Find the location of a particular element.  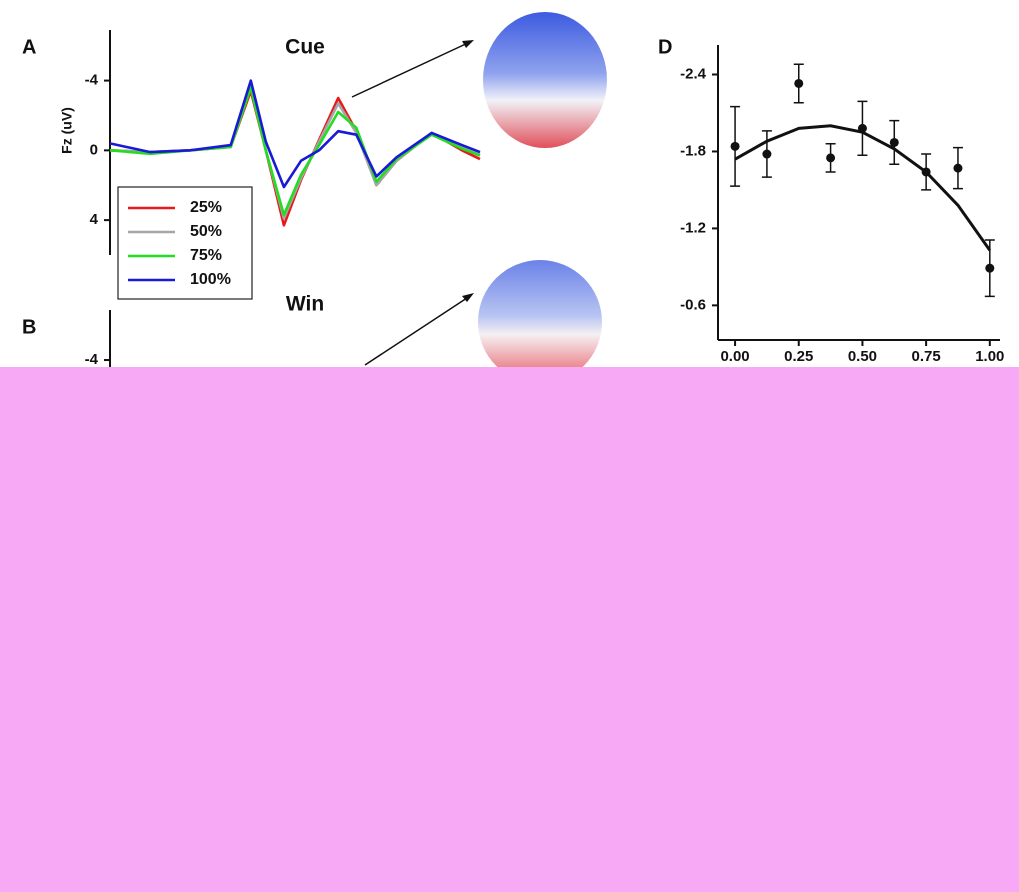

x-tick-label: 0.00 is located at coordinates (734, 356).